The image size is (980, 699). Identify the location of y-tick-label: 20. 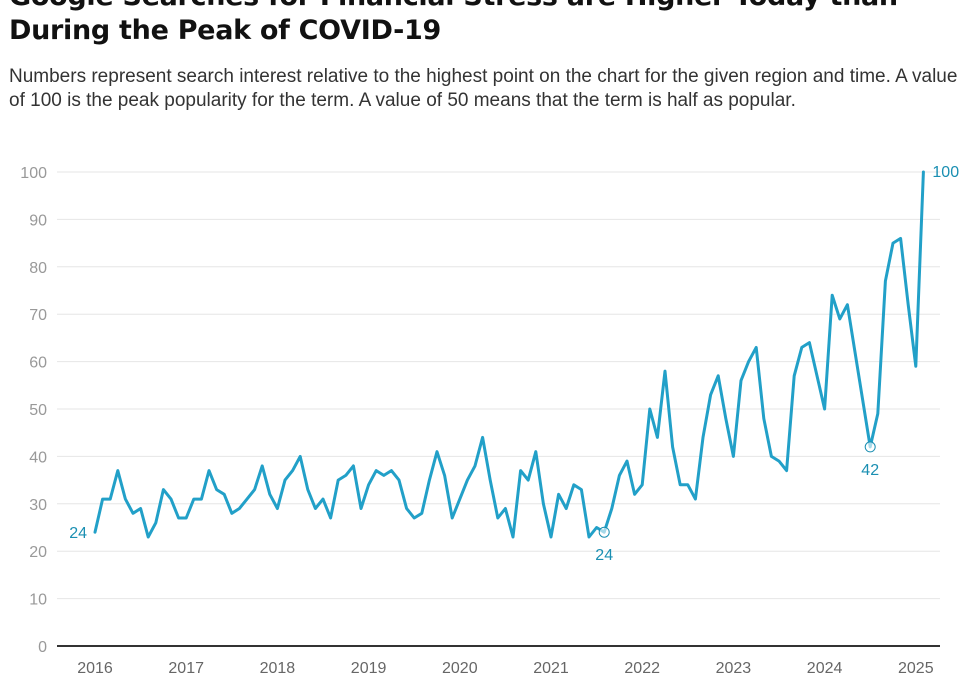
(38, 552).